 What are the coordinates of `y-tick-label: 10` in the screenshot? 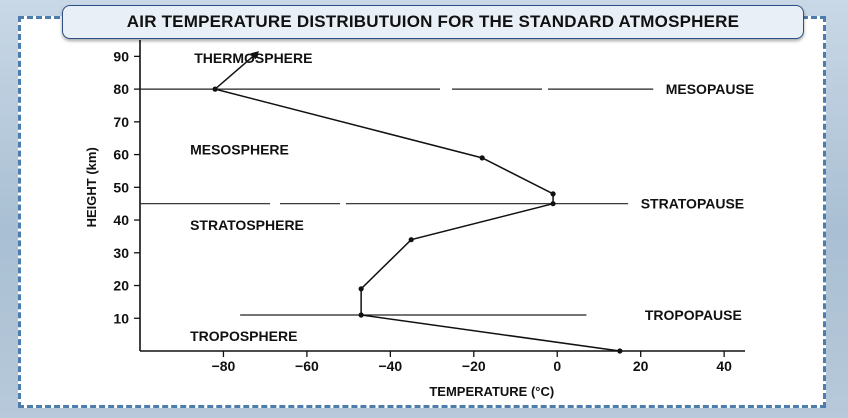 It's located at (121, 318).